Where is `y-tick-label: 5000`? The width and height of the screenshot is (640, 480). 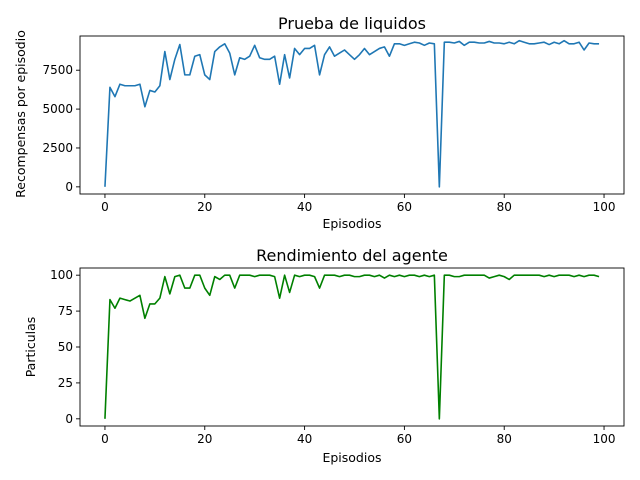 y-tick-label: 5000 is located at coordinates (57, 109).